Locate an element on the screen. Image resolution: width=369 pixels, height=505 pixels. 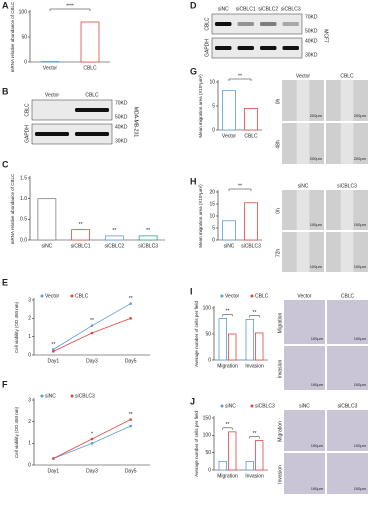
marker-label: 50KD is located at coordinates (121, 117).